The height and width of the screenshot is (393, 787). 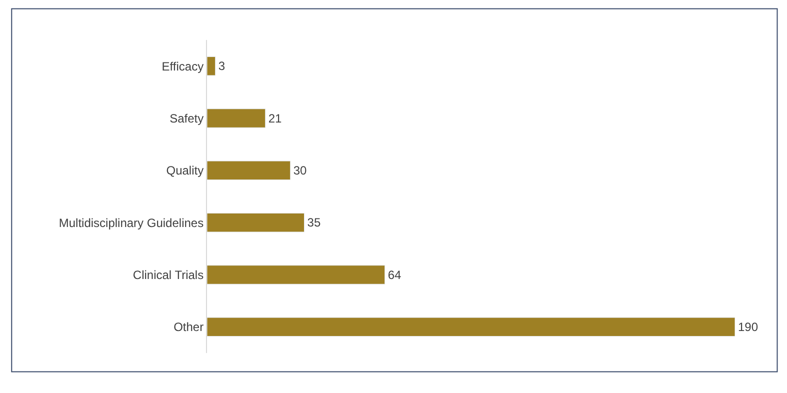 What do you see at coordinates (275, 118) in the screenshot?
I see `data-label: 21` at bounding box center [275, 118].